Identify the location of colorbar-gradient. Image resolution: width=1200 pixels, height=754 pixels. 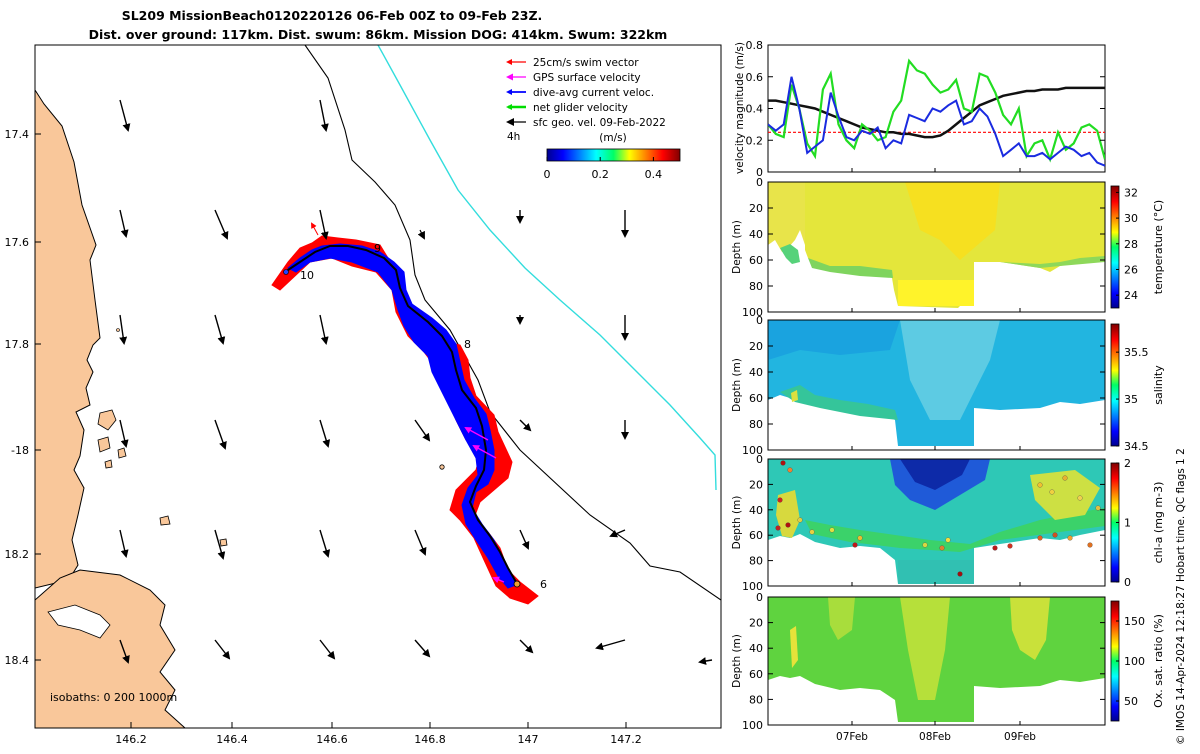
(613, 155).